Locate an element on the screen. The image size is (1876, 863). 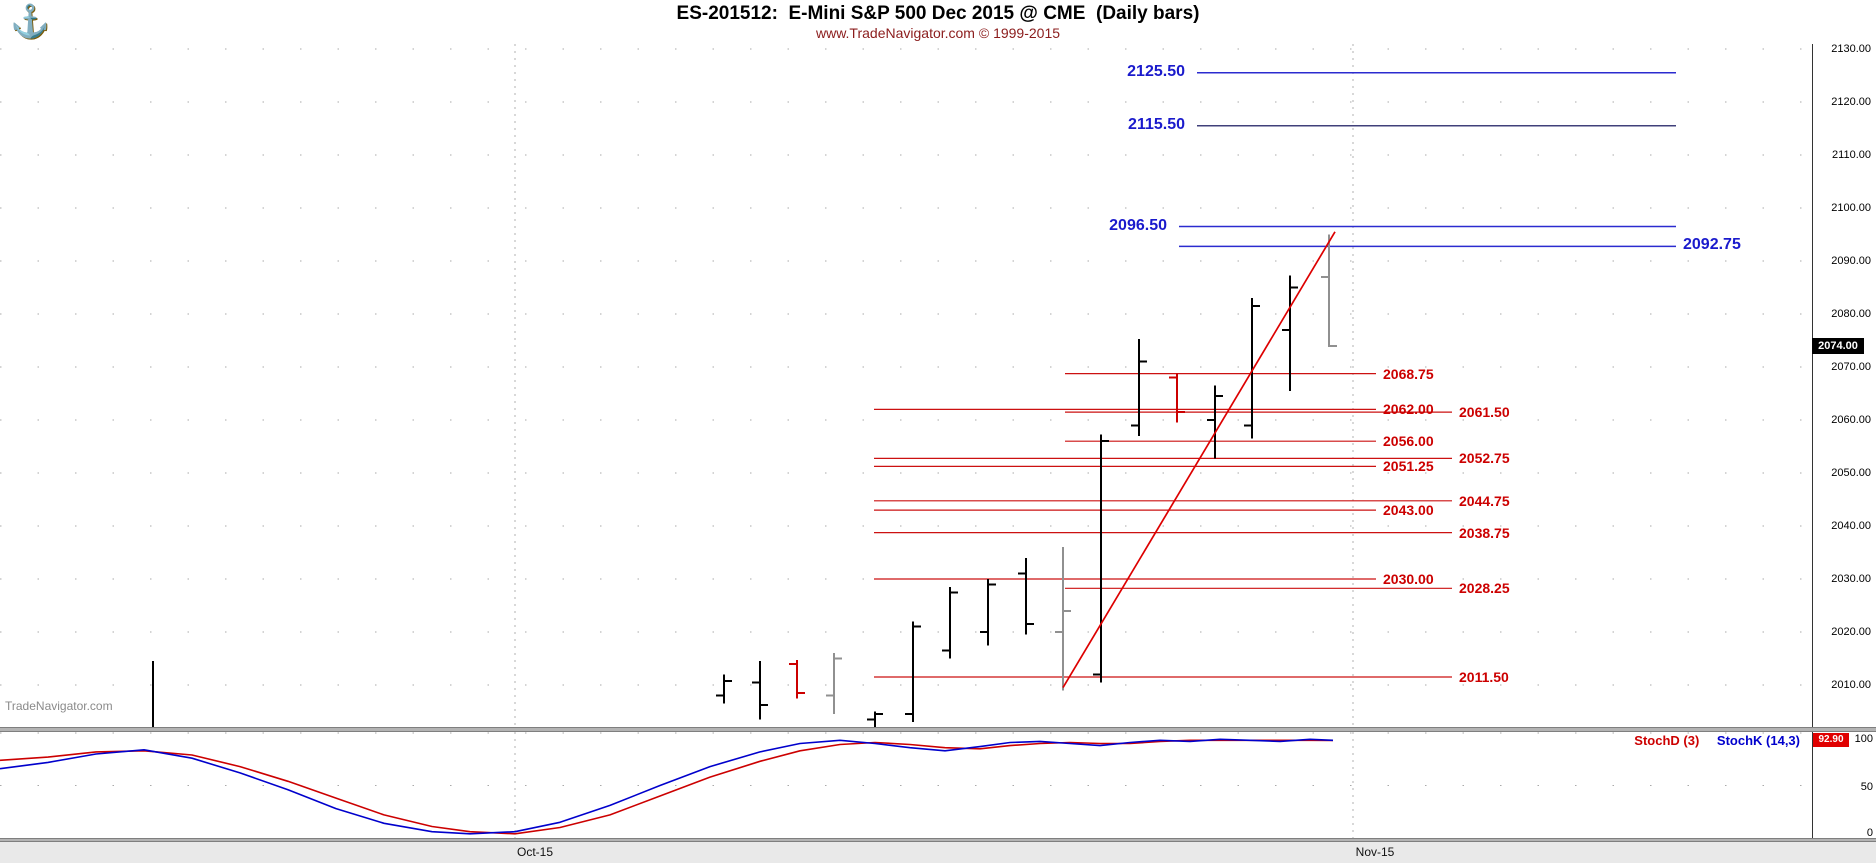
date-label: Nov-15 is located at coordinates (1375, 852).